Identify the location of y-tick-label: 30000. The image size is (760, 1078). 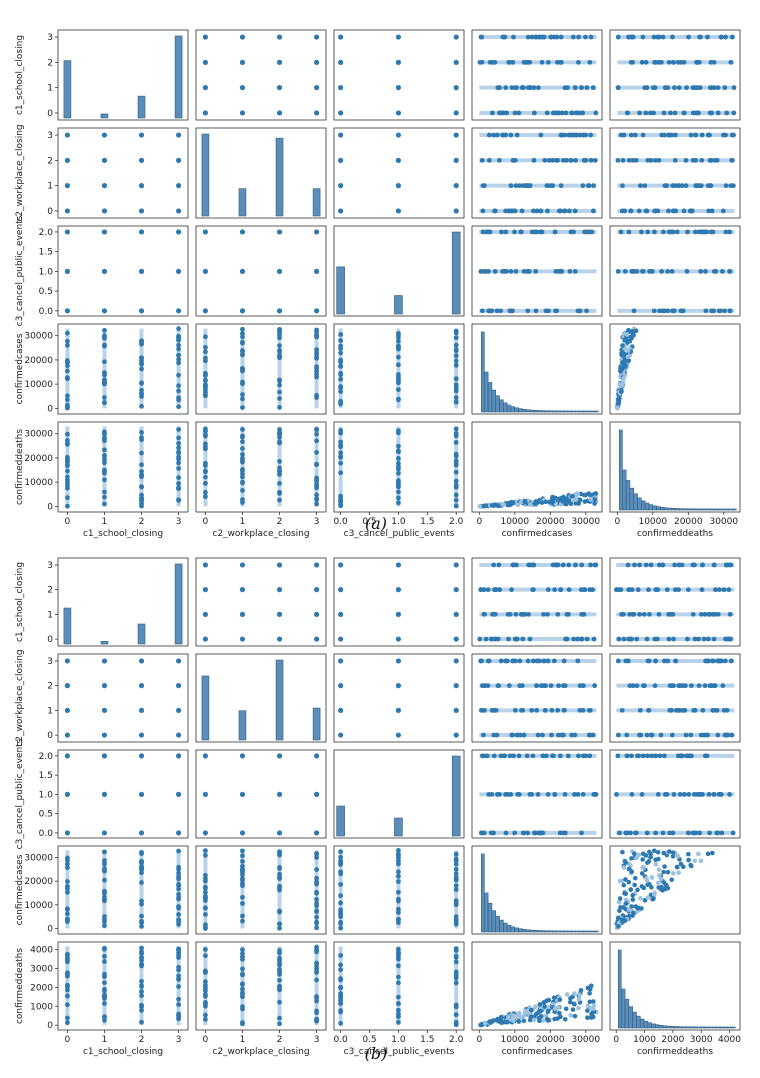
(38, 337).